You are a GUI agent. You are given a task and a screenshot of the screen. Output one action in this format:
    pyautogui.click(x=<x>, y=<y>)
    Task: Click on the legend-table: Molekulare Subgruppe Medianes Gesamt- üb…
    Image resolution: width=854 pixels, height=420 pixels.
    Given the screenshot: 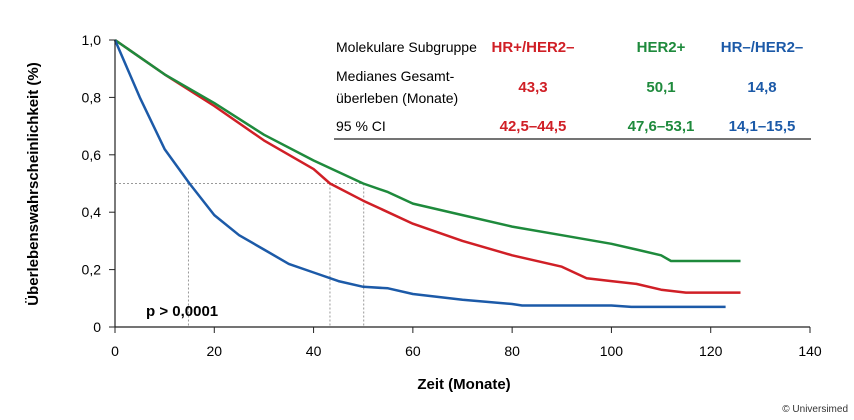 What is the action you would take?
    pyautogui.click(x=572, y=89)
    